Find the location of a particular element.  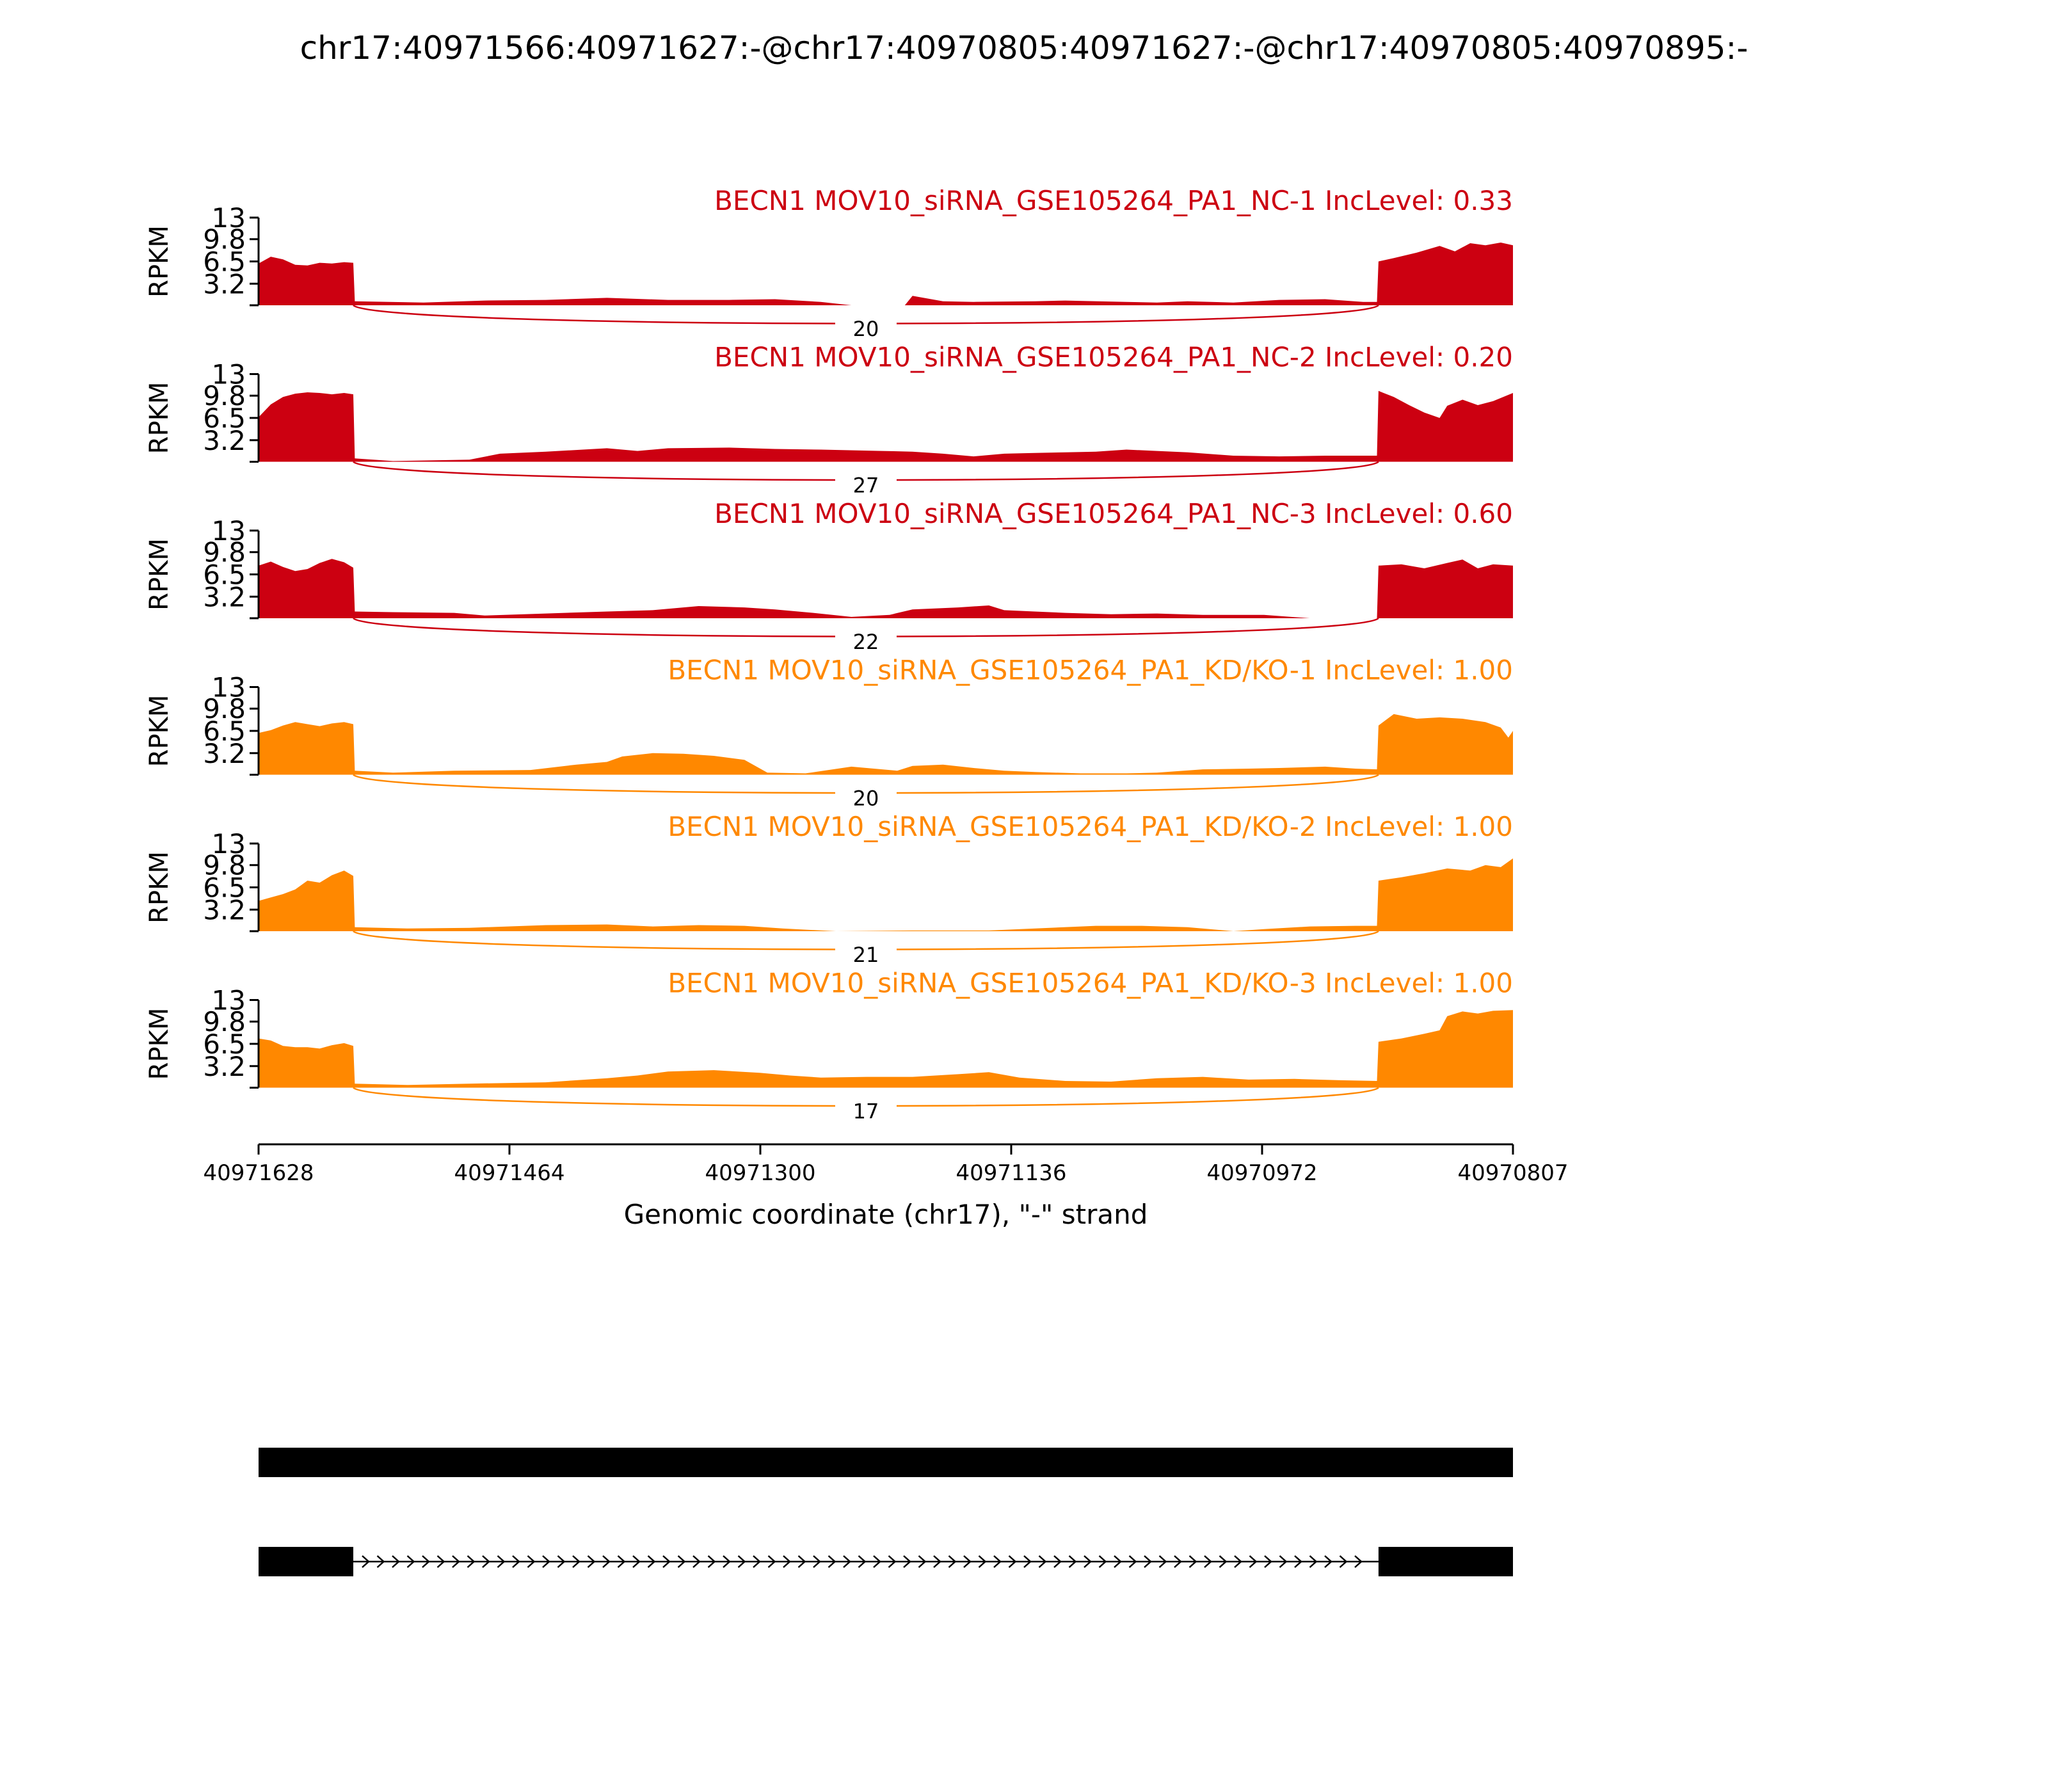

junction-count: 22 is located at coordinates (866, 642).